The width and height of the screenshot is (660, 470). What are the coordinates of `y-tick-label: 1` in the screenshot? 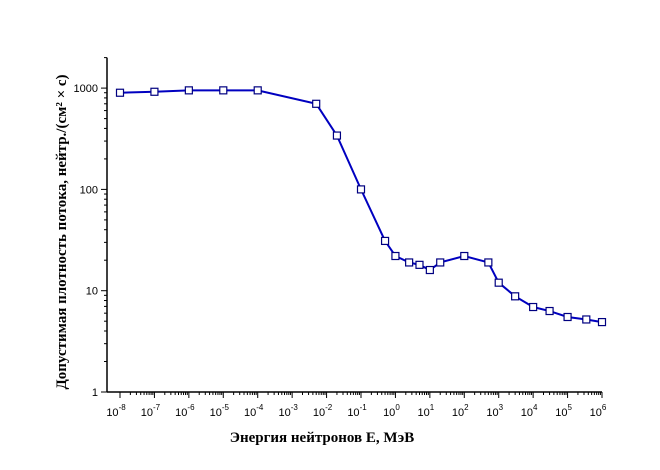 It's located at (95, 393).